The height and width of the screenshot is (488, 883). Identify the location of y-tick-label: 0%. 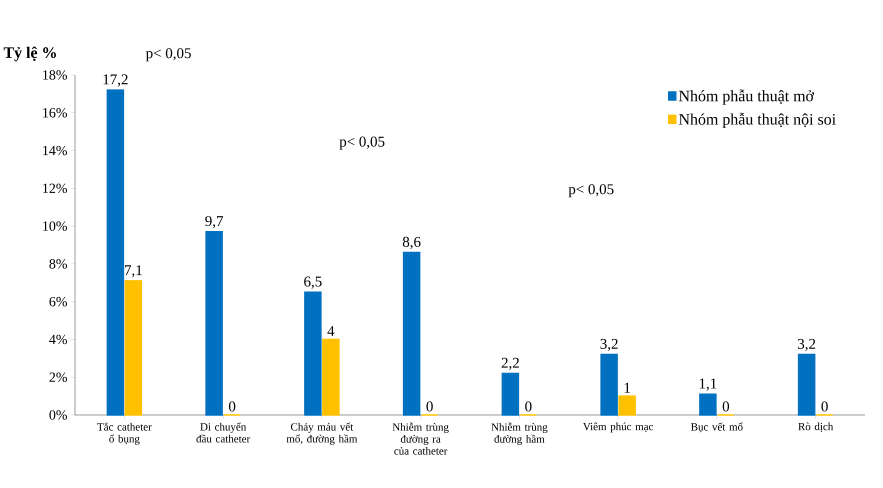
(58, 415).